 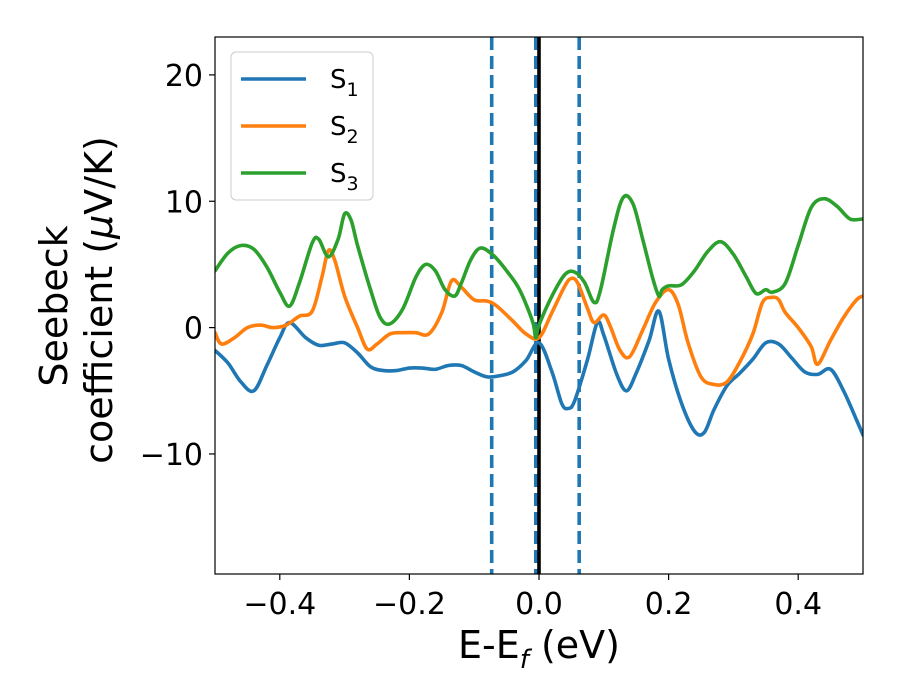 What do you see at coordinates (539, 604) in the screenshot?
I see `x-tick-label: 0.0` at bounding box center [539, 604].